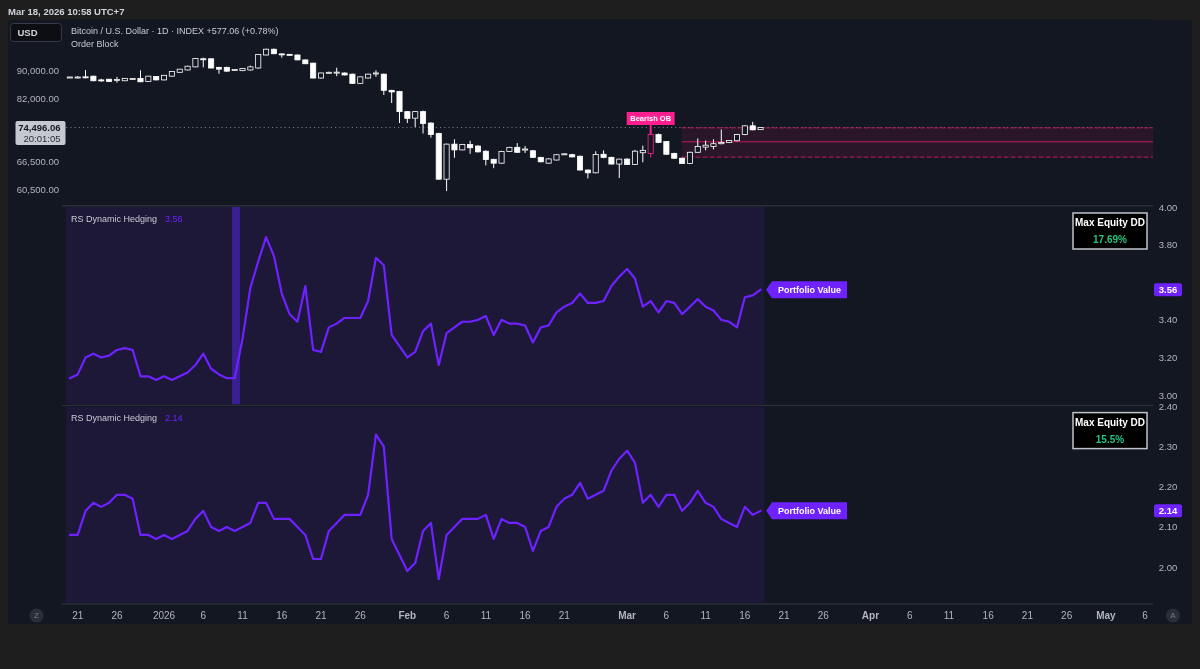  What do you see at coordinates (1168, 447) in the screenshot?
I see `y-tick-label: 2.30` at bounding box center [1168, 447].